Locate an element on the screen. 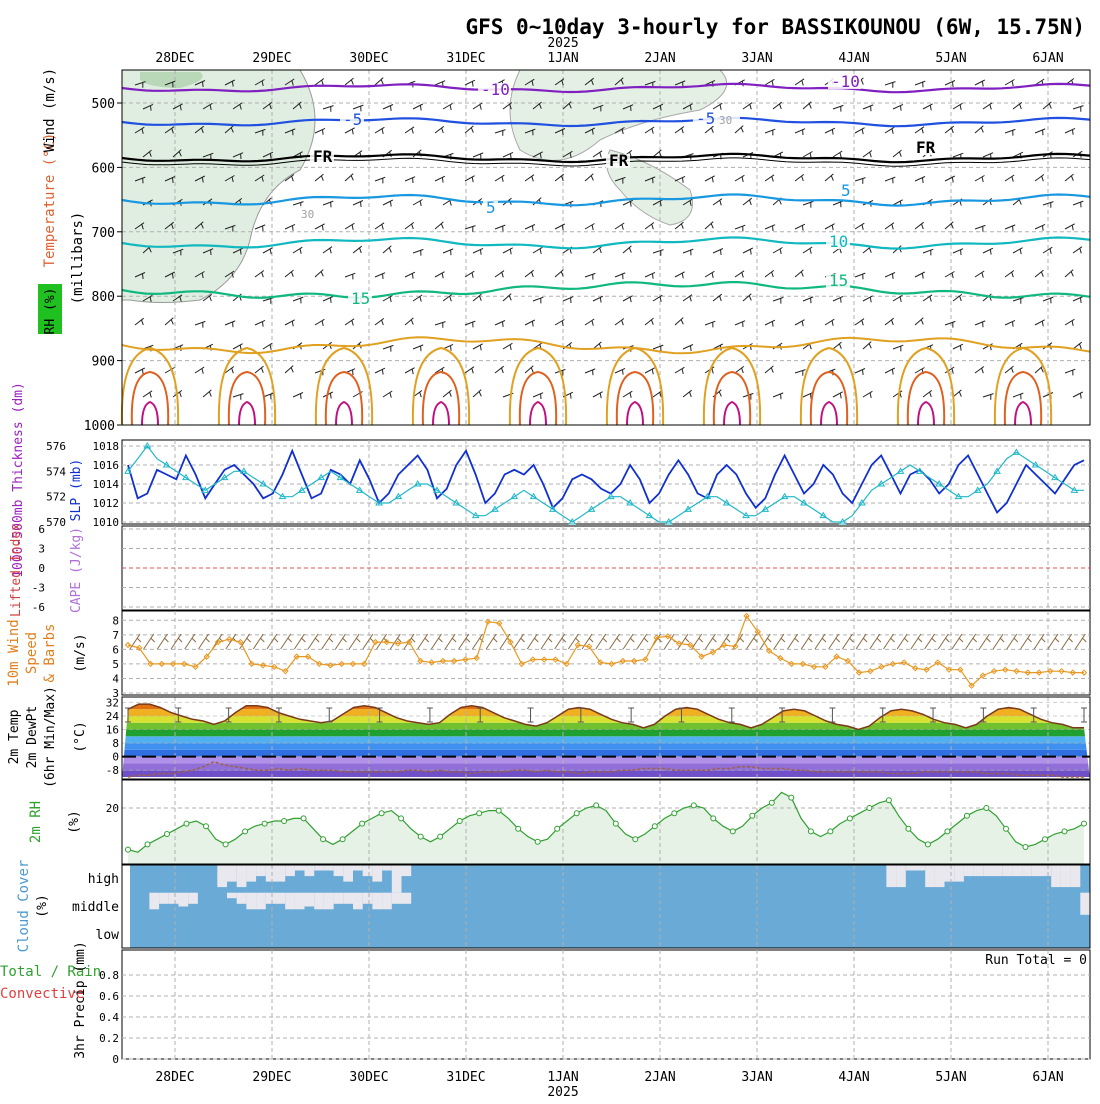  temperature-side-label: Temperature (°C) is located at coordinates (50, 200).